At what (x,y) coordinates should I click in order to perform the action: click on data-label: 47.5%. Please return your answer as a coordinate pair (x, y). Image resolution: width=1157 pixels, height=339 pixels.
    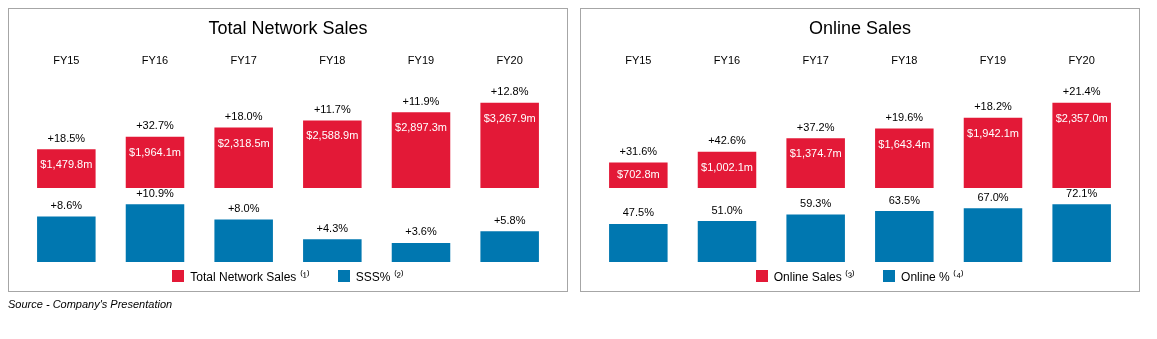
    Looking at the image, I should click on (638, 212).